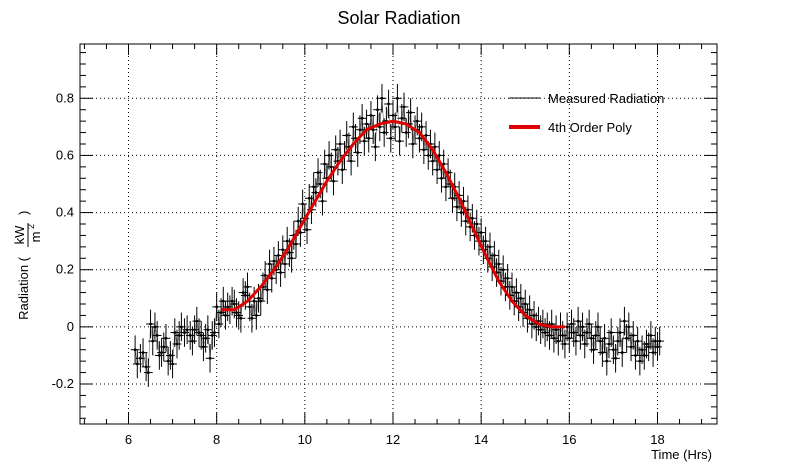 This screenshot has height=475, width=798. I want to click on y-axis-title-suffix: ), so click(23, 213).